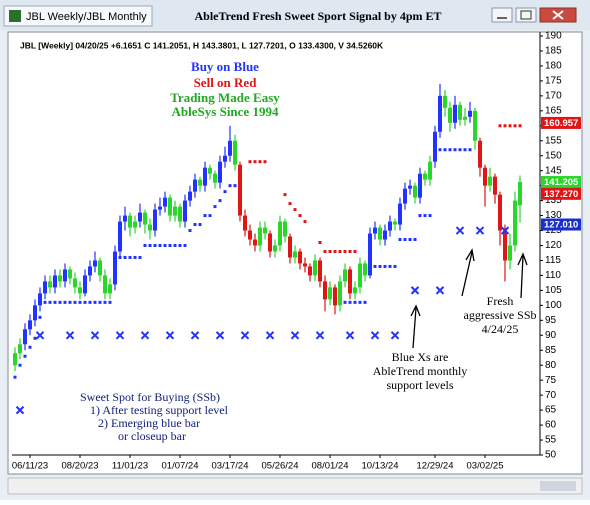  Describe the element at coordinates (468, 272) in the screenshot. I see `annotation-arrow` at that location.